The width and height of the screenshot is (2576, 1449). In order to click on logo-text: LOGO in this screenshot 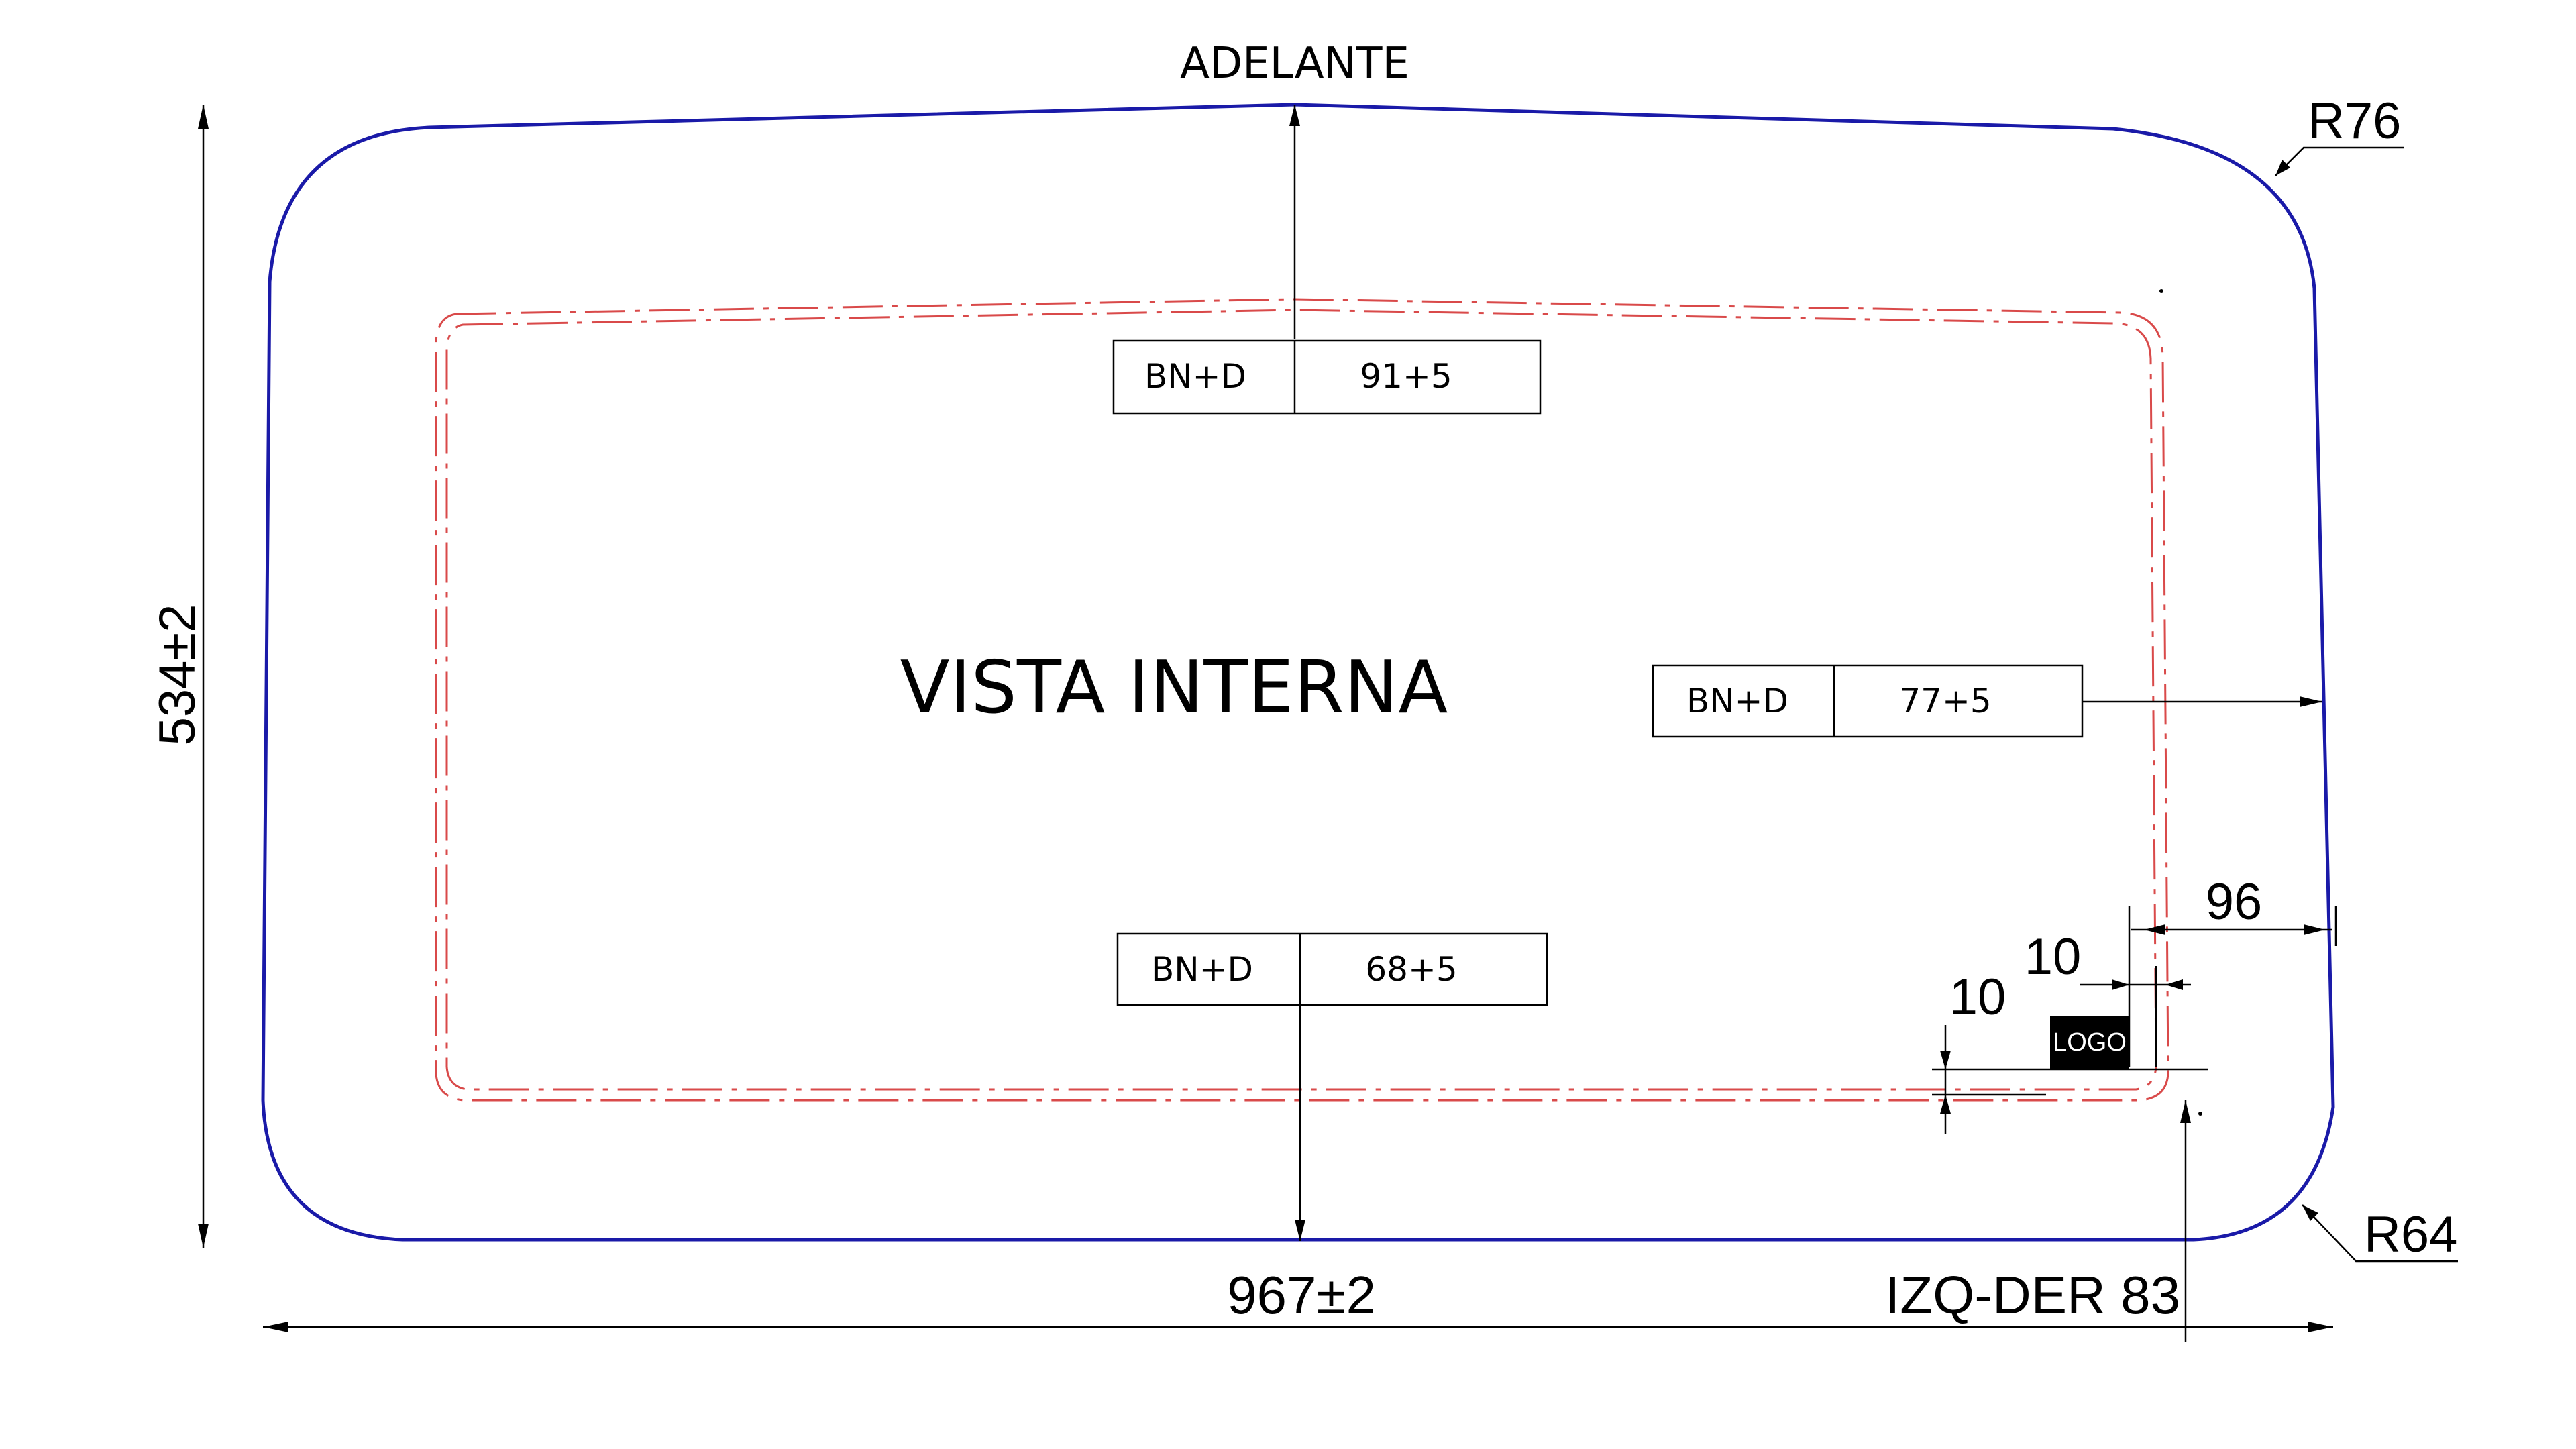, I will do `click(2090, 1042)`.